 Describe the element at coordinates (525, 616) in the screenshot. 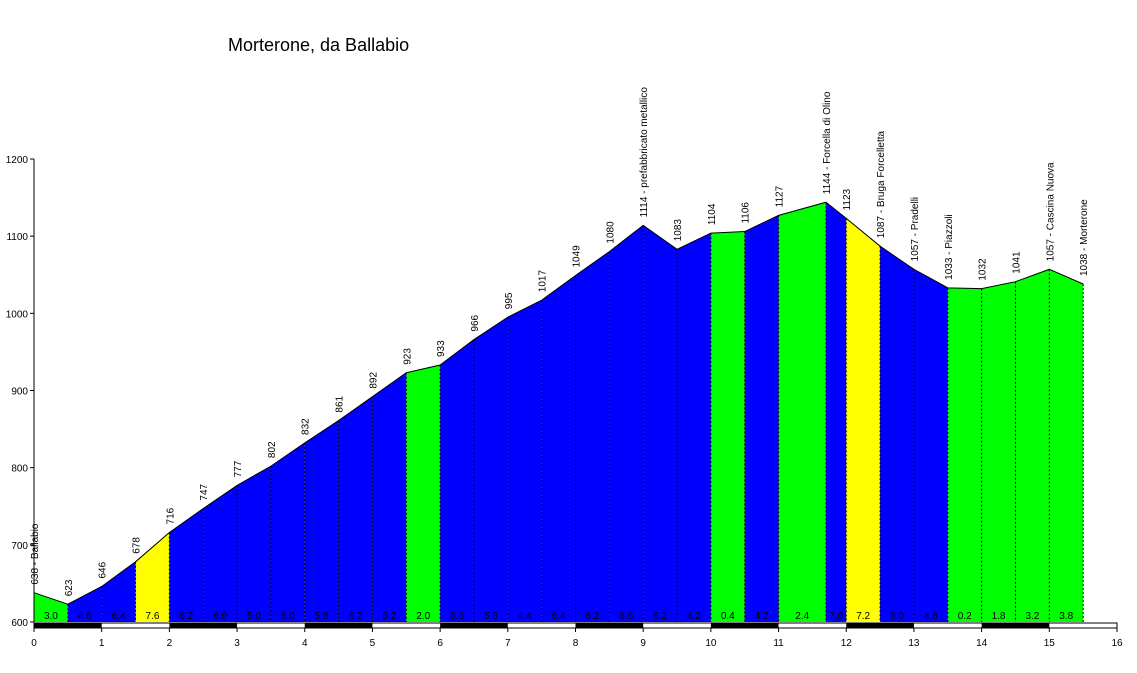

I see `gradient-label: 4.4` at that location.